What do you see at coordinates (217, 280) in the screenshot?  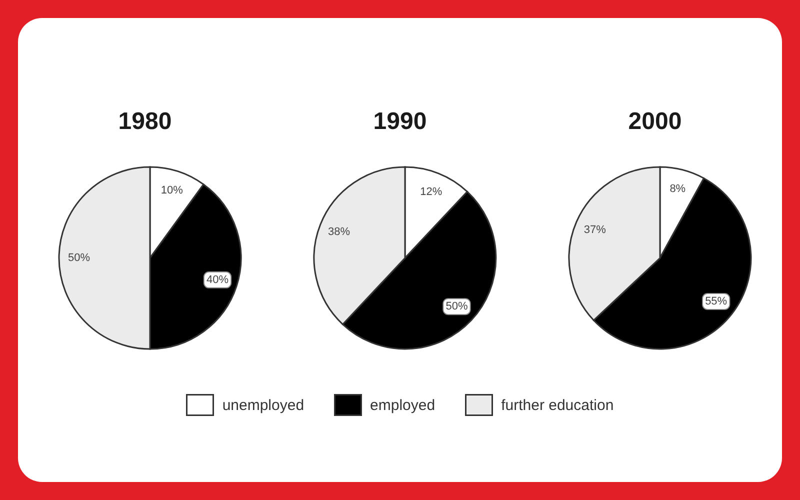 I see `data-label: 40%` at bounding box center [217, 280].